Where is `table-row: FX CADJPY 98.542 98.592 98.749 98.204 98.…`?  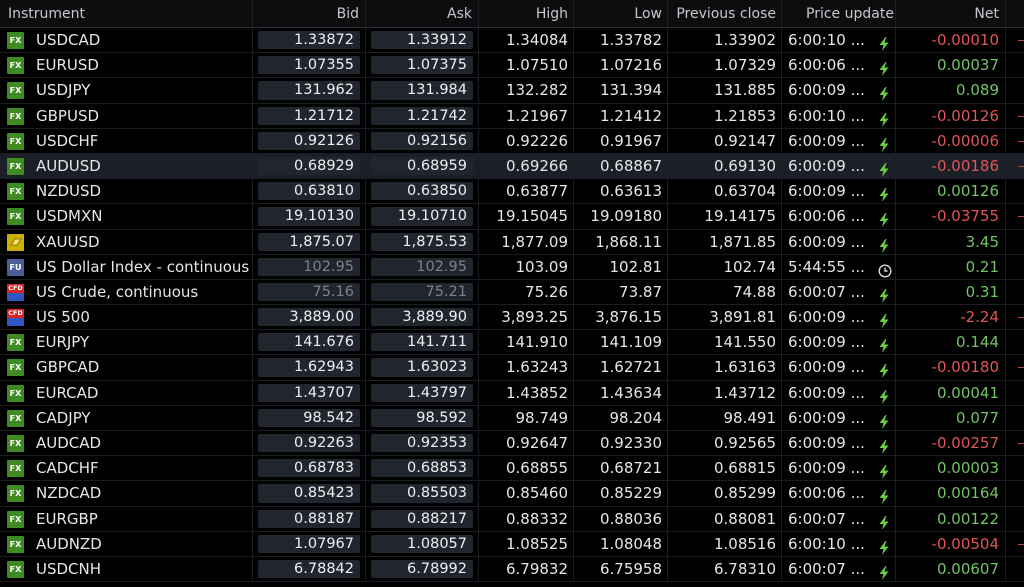 table-row: FX CADJPY 98.542 98.592 98.749 98.204 98.… is located at coordinates (512, 418).